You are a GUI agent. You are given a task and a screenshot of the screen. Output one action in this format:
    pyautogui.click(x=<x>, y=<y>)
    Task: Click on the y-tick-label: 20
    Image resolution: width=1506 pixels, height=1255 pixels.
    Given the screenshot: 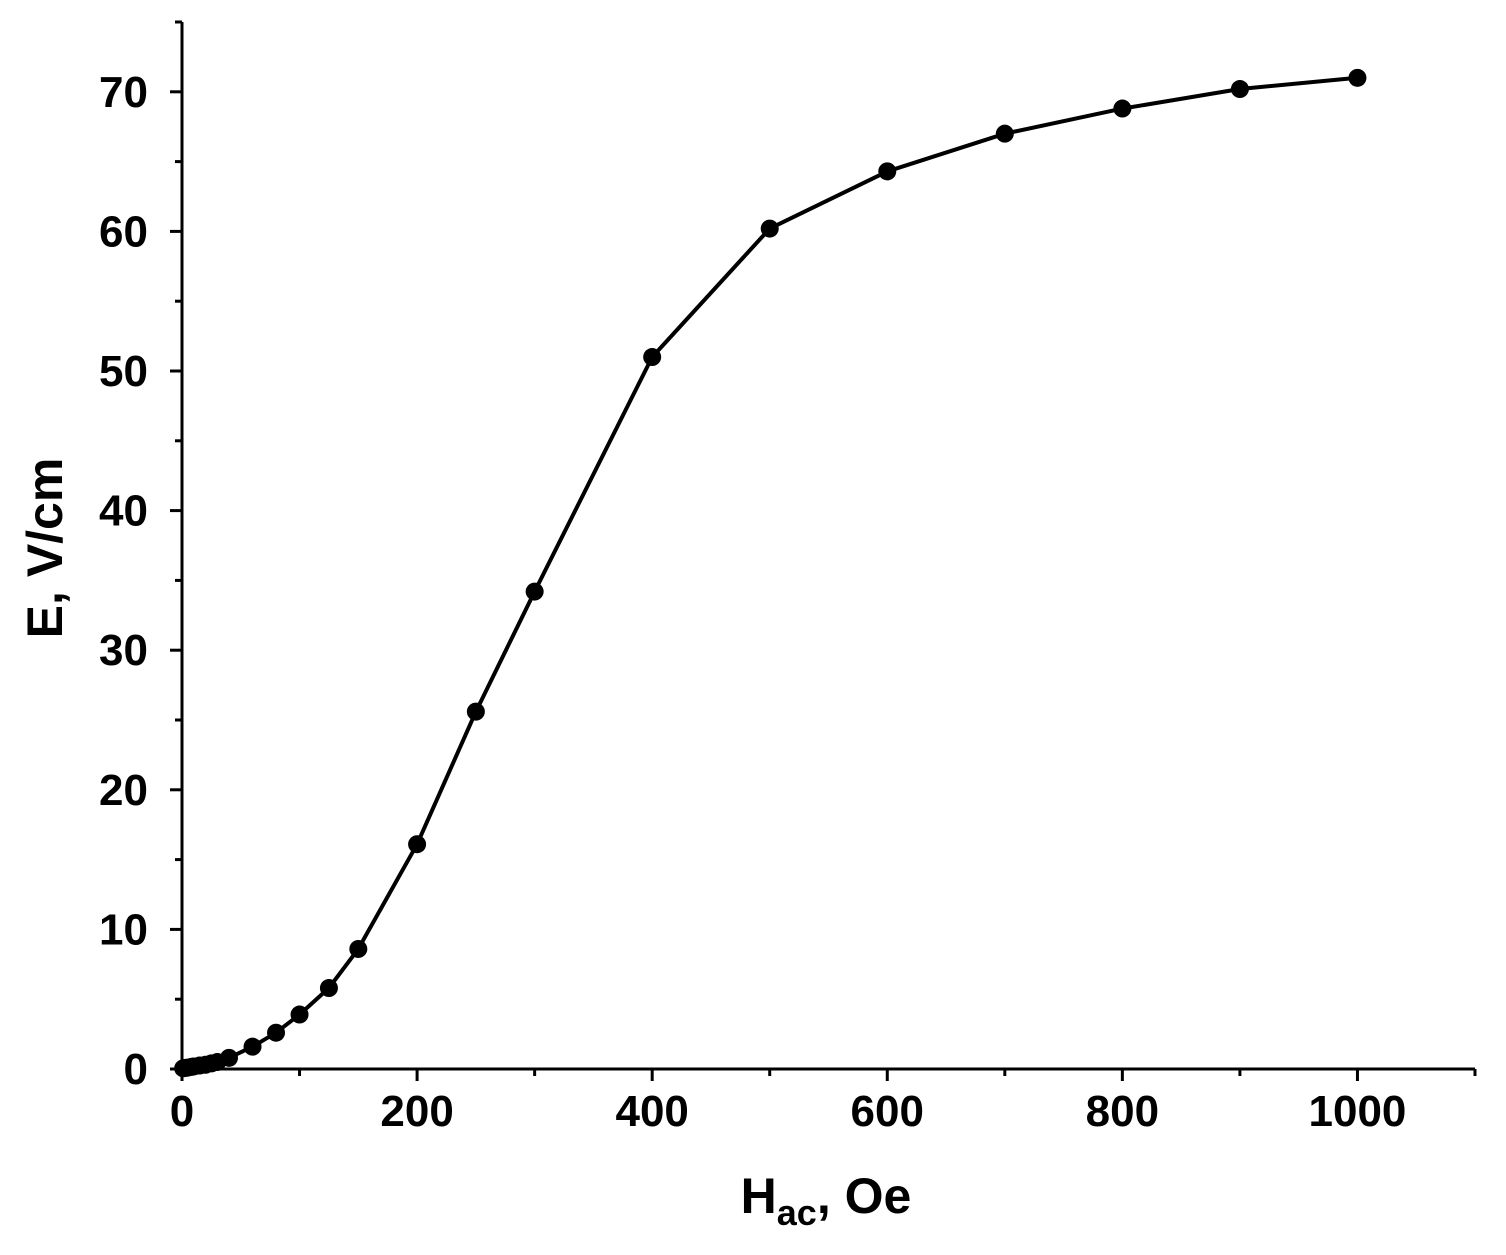 What is the action you would take?
    pyautogui.click(x=123, y=790)
    